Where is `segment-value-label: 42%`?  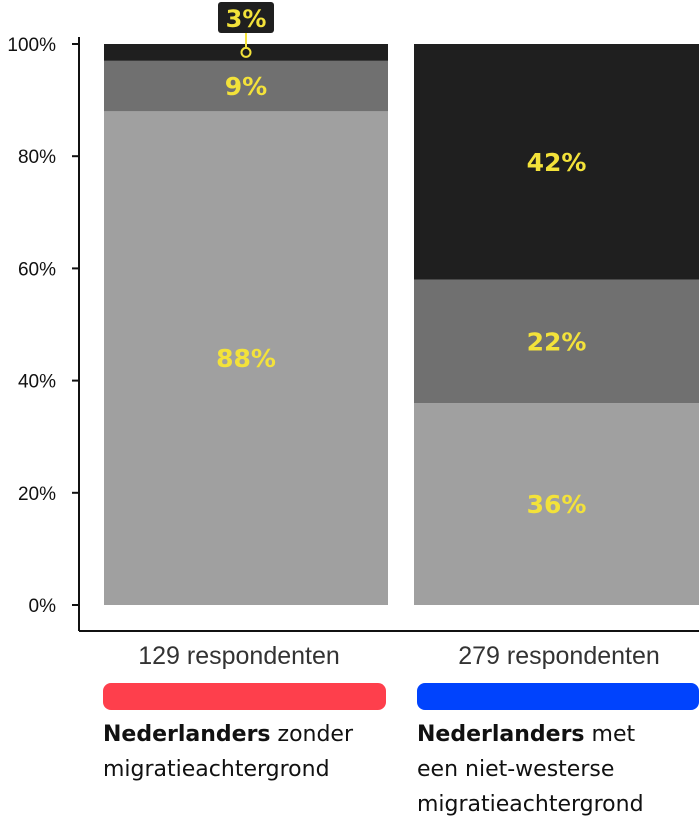
segment-value-label: 42% is located at coordinates (557, 162).